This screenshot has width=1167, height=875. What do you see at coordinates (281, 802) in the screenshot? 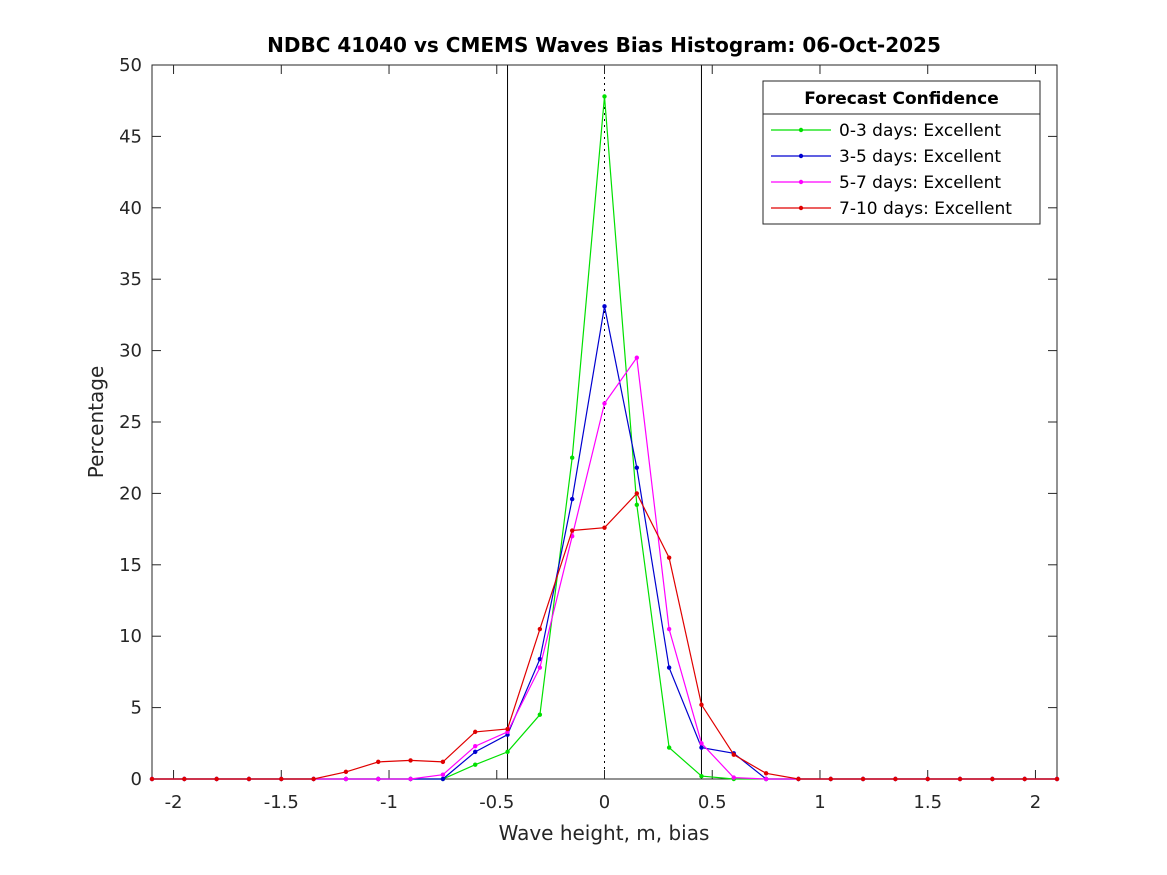
I see `x-tick-label: -1.5` at bounding box center [281, 802].